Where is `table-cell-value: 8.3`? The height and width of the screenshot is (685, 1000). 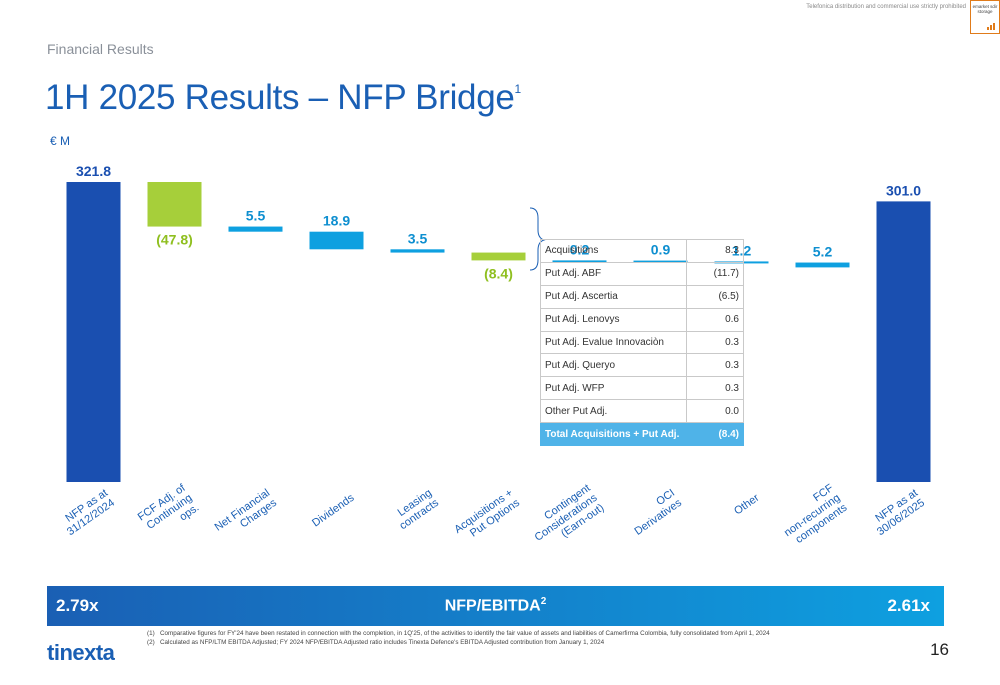 table-cell-value: 8.3 is located at coordinates (715, 251).